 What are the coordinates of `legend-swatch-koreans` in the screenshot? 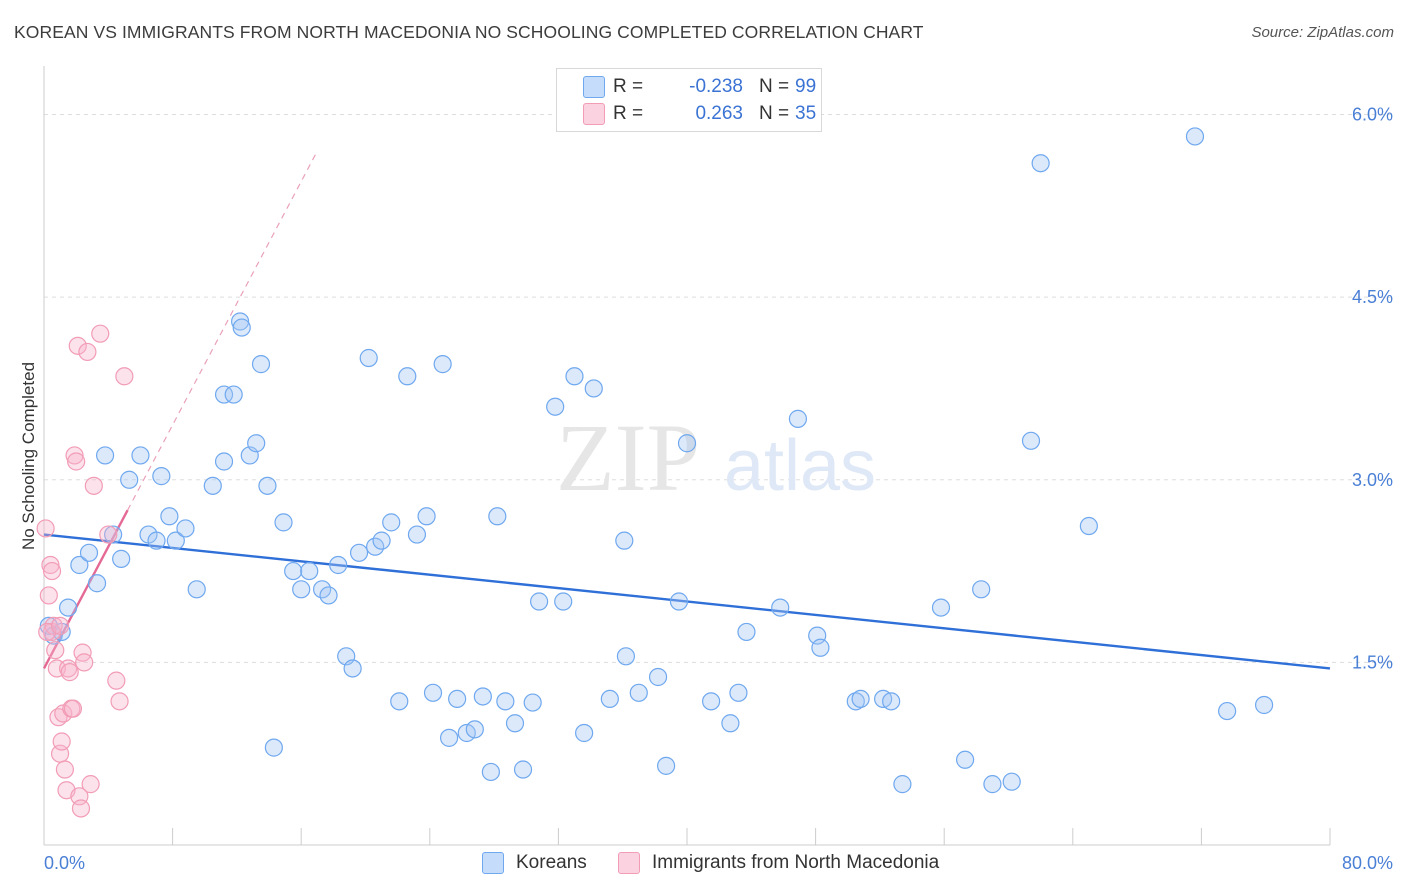 It's located at (594, 87).